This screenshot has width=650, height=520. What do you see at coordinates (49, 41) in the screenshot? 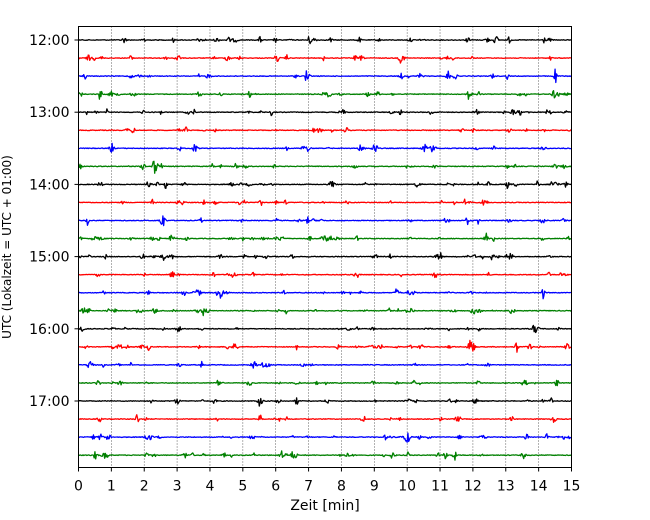
I see `y-tick-label: 12:00` at bounding box center [49, 41].